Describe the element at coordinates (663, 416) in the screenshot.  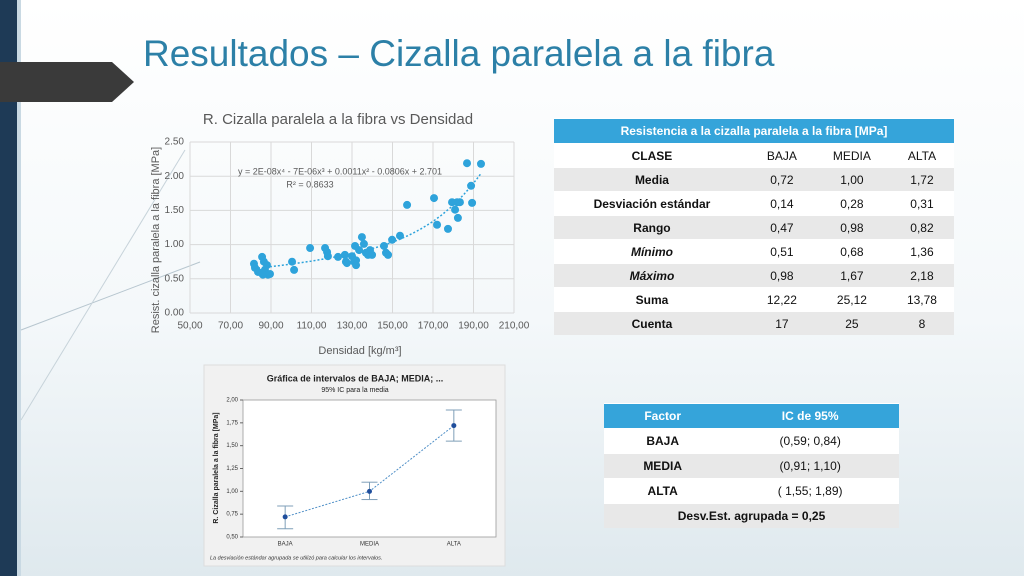
I see `header-cell: Factor` at that location.